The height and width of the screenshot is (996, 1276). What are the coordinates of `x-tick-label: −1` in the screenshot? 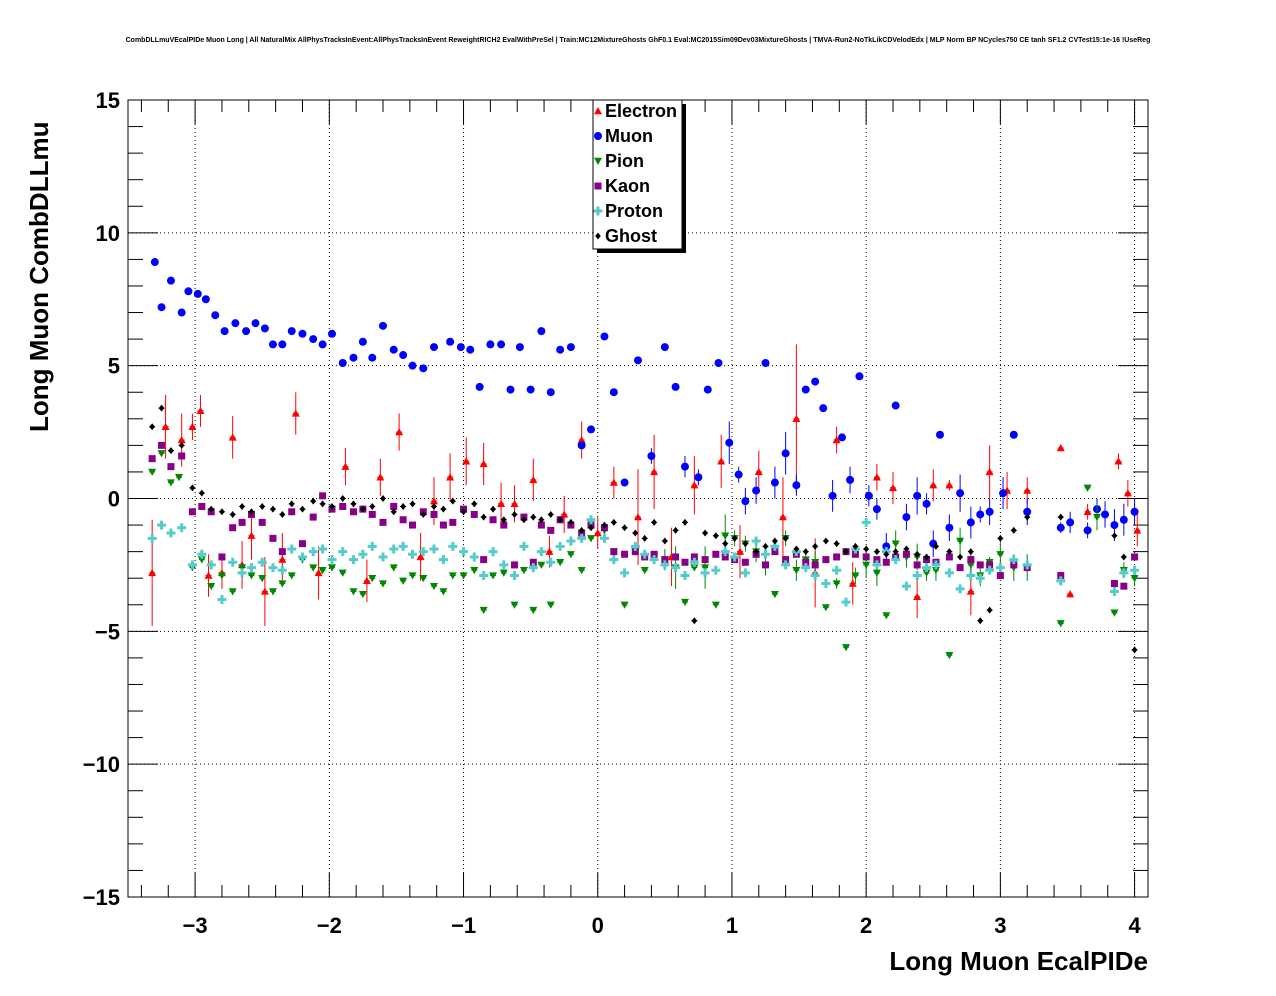 It's located at (463, 925).